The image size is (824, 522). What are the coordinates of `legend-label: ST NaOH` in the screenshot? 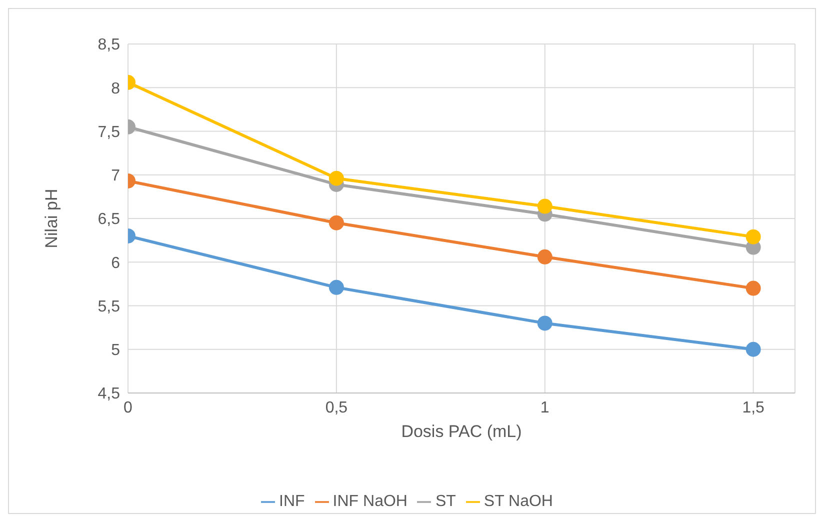 It's located at (518, 501).